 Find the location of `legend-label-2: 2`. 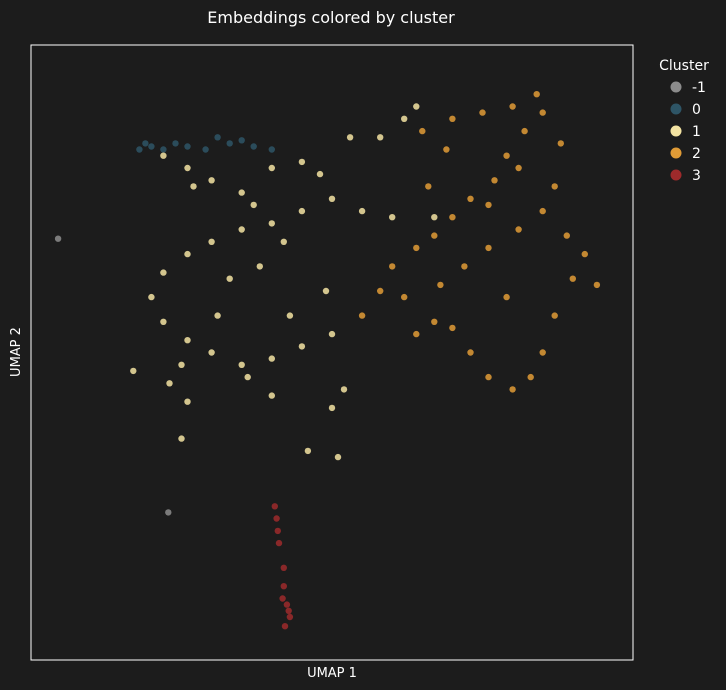

legend-label-2: 2 is located at coordinates (696, 154).